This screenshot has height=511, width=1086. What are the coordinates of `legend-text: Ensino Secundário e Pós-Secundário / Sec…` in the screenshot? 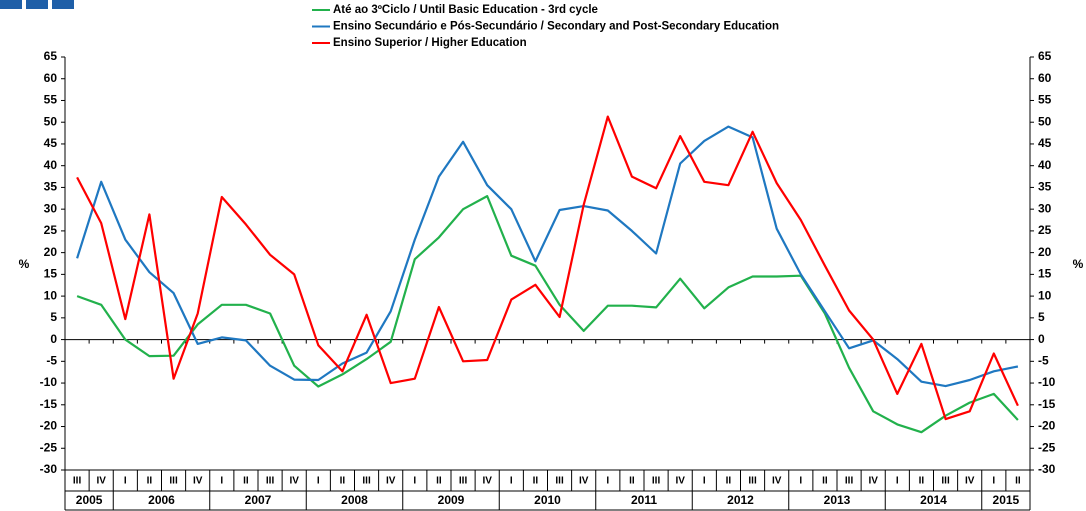 It's located at (556, 27).